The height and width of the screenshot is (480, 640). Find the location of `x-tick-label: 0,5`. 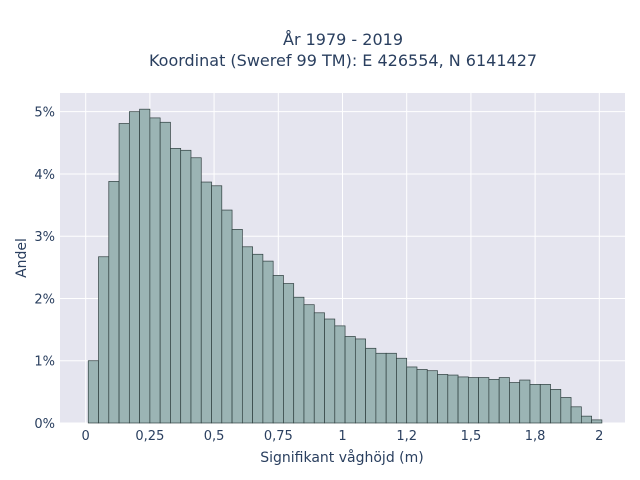

x-tick-label: 0,5 is located at coordinates (214, 436).